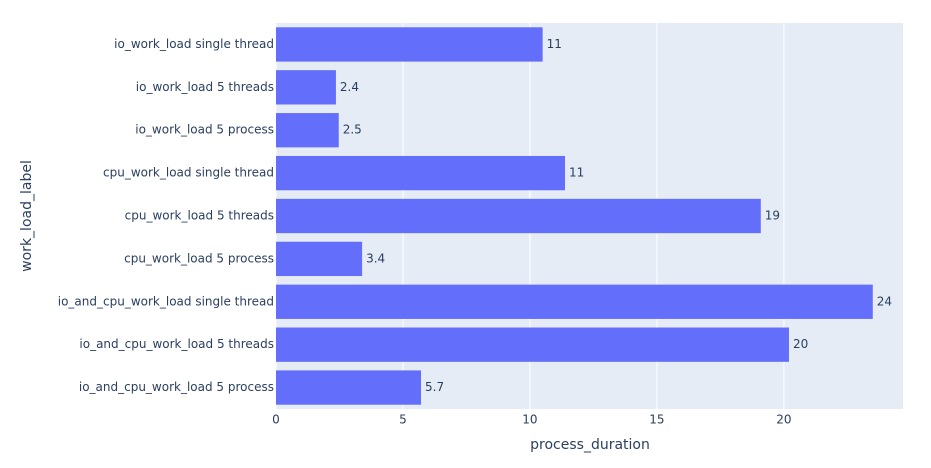  Describe the element at coordinates (403, 420) in the screenshot. I see `x-tick-label: 5` at that location.